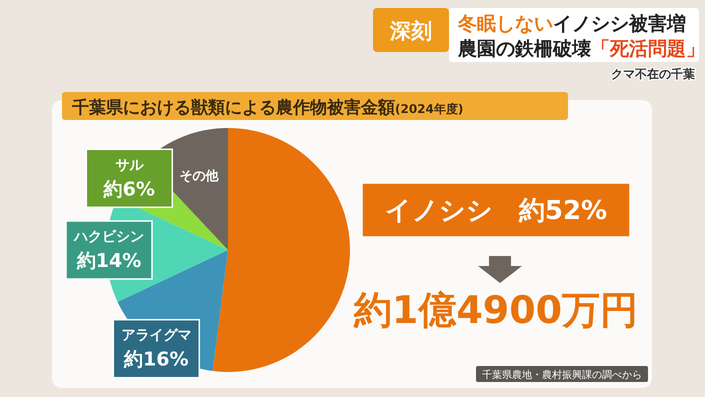  What do you see at coordinates (128, 189) in the screenshot?
I see `data-label: 約6%` at bounding box center [128, 189].